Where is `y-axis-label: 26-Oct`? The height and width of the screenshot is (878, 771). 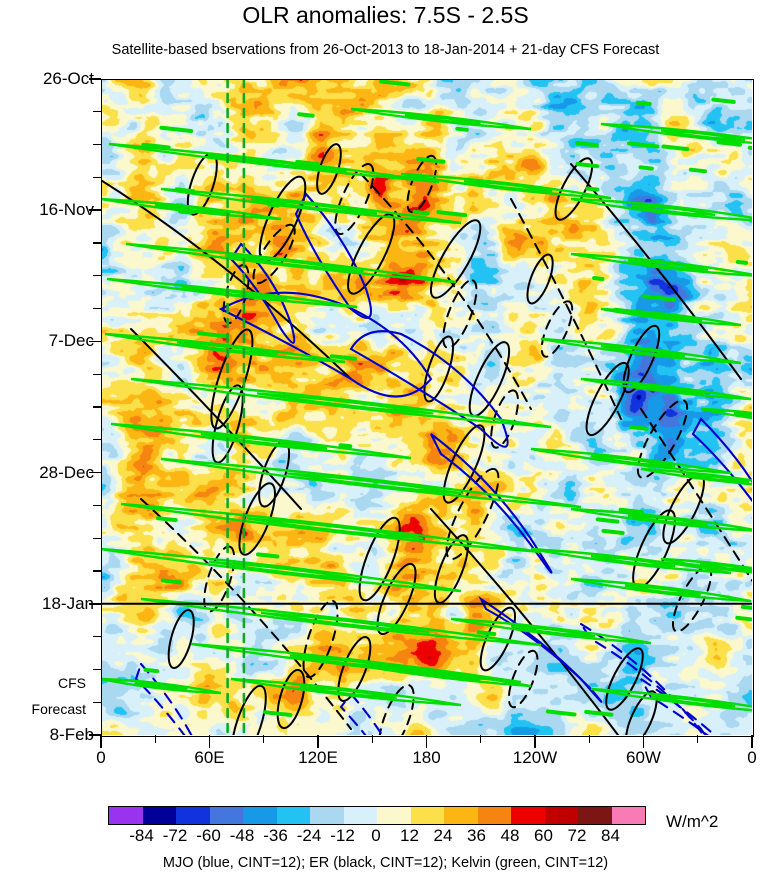 y-axis-label: 26-Oct is located at coordinates (68, 78).